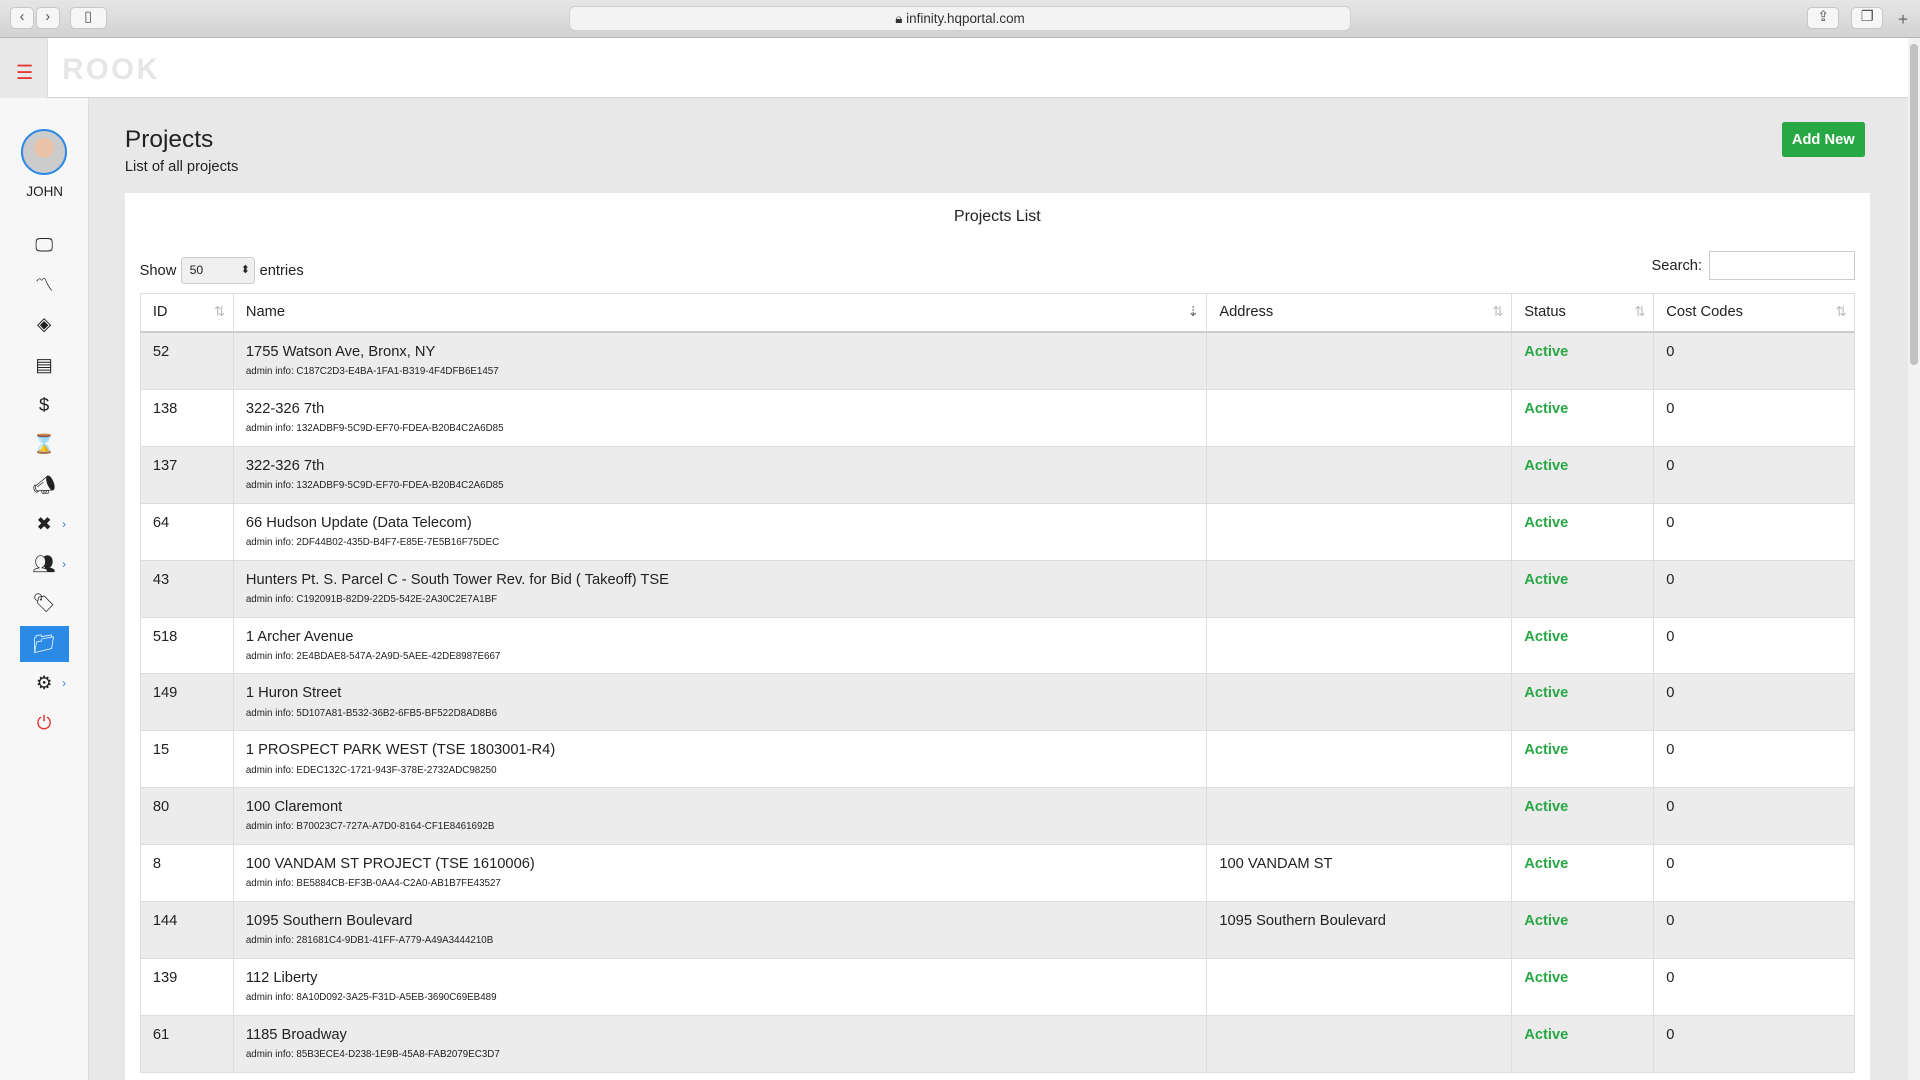  I want to click on column-address: Address ⇅, so click(1359, 313).